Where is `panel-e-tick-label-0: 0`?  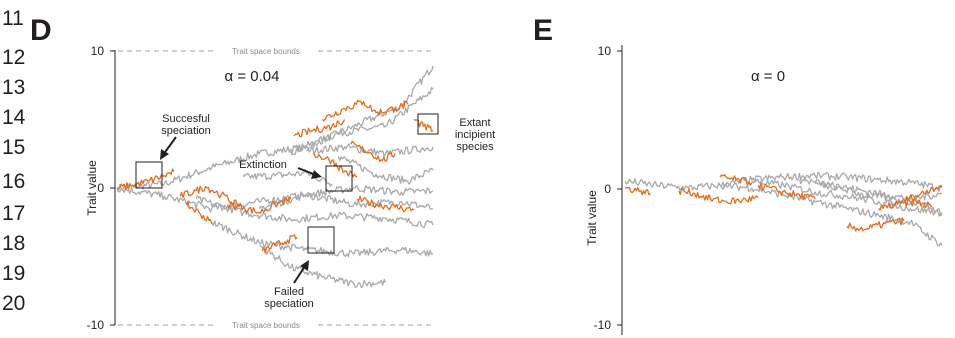
panel-e-tick-label-0: 0 is located at coordinates (607, 189).